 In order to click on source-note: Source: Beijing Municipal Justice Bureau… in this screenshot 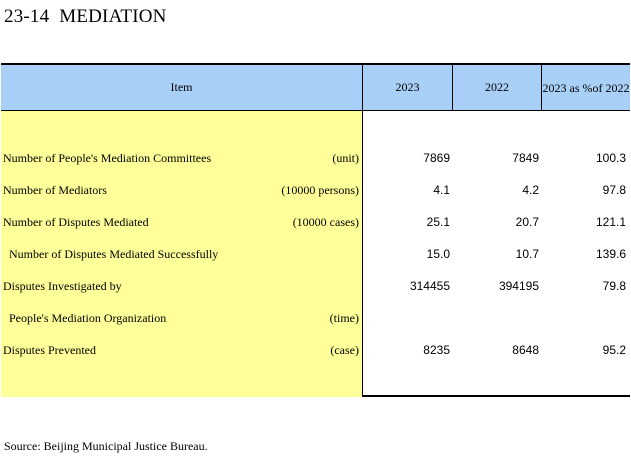, I will do `click(106, 446)`.